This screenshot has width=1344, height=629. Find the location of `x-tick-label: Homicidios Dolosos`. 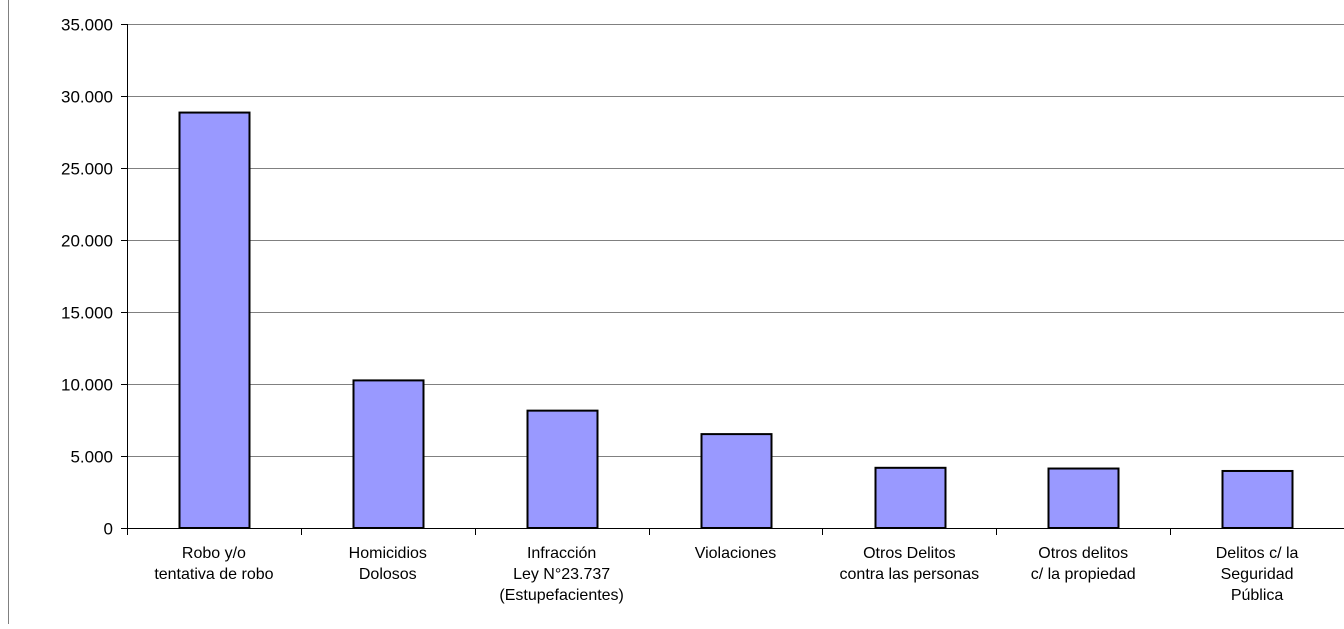

x-tick-label: Homicidios Dolosos is located at coordinates (388, 564).